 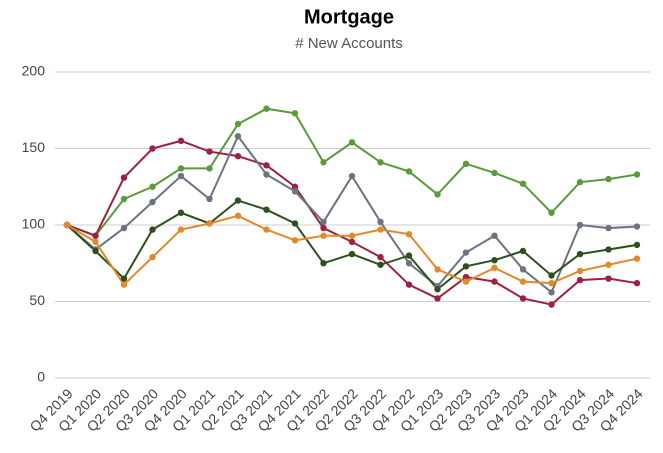 I want to click on y-tick-label: 150, so click(x=34, y=147).